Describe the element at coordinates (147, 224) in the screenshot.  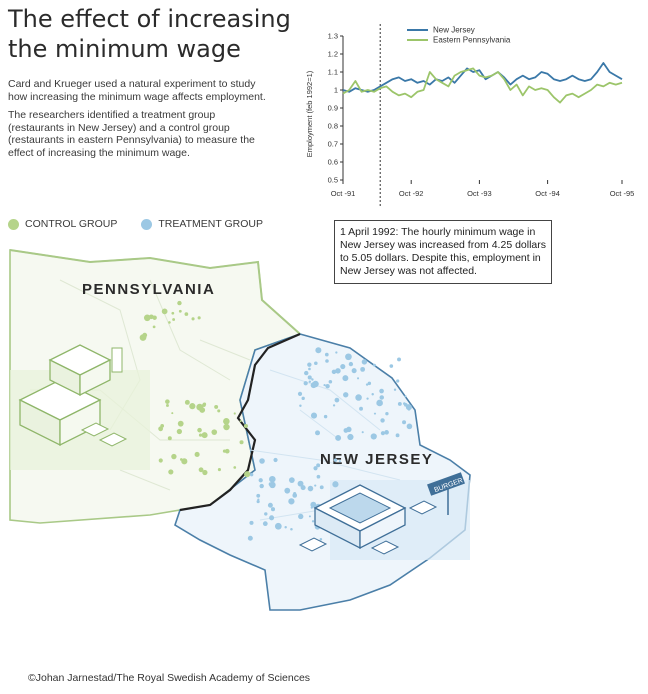
I see `treatment-dot-icon` at that location.